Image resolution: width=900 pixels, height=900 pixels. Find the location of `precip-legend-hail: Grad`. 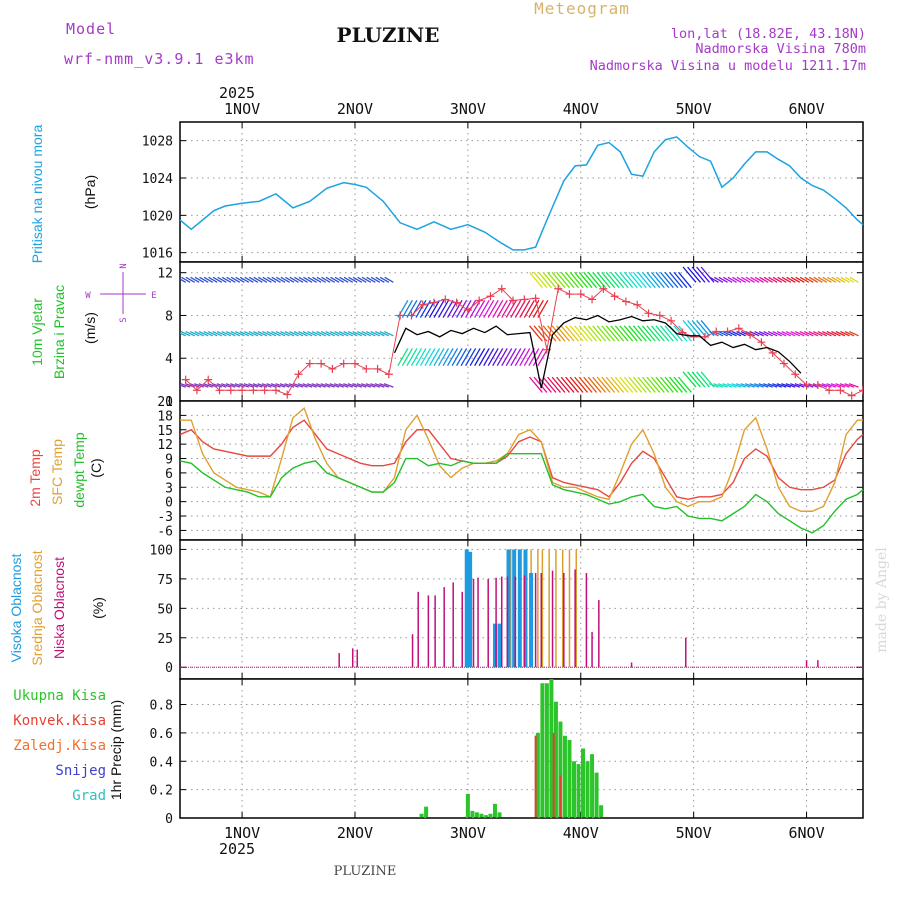

precip-legend-hail: Grad is located at coordinates (89, 796).